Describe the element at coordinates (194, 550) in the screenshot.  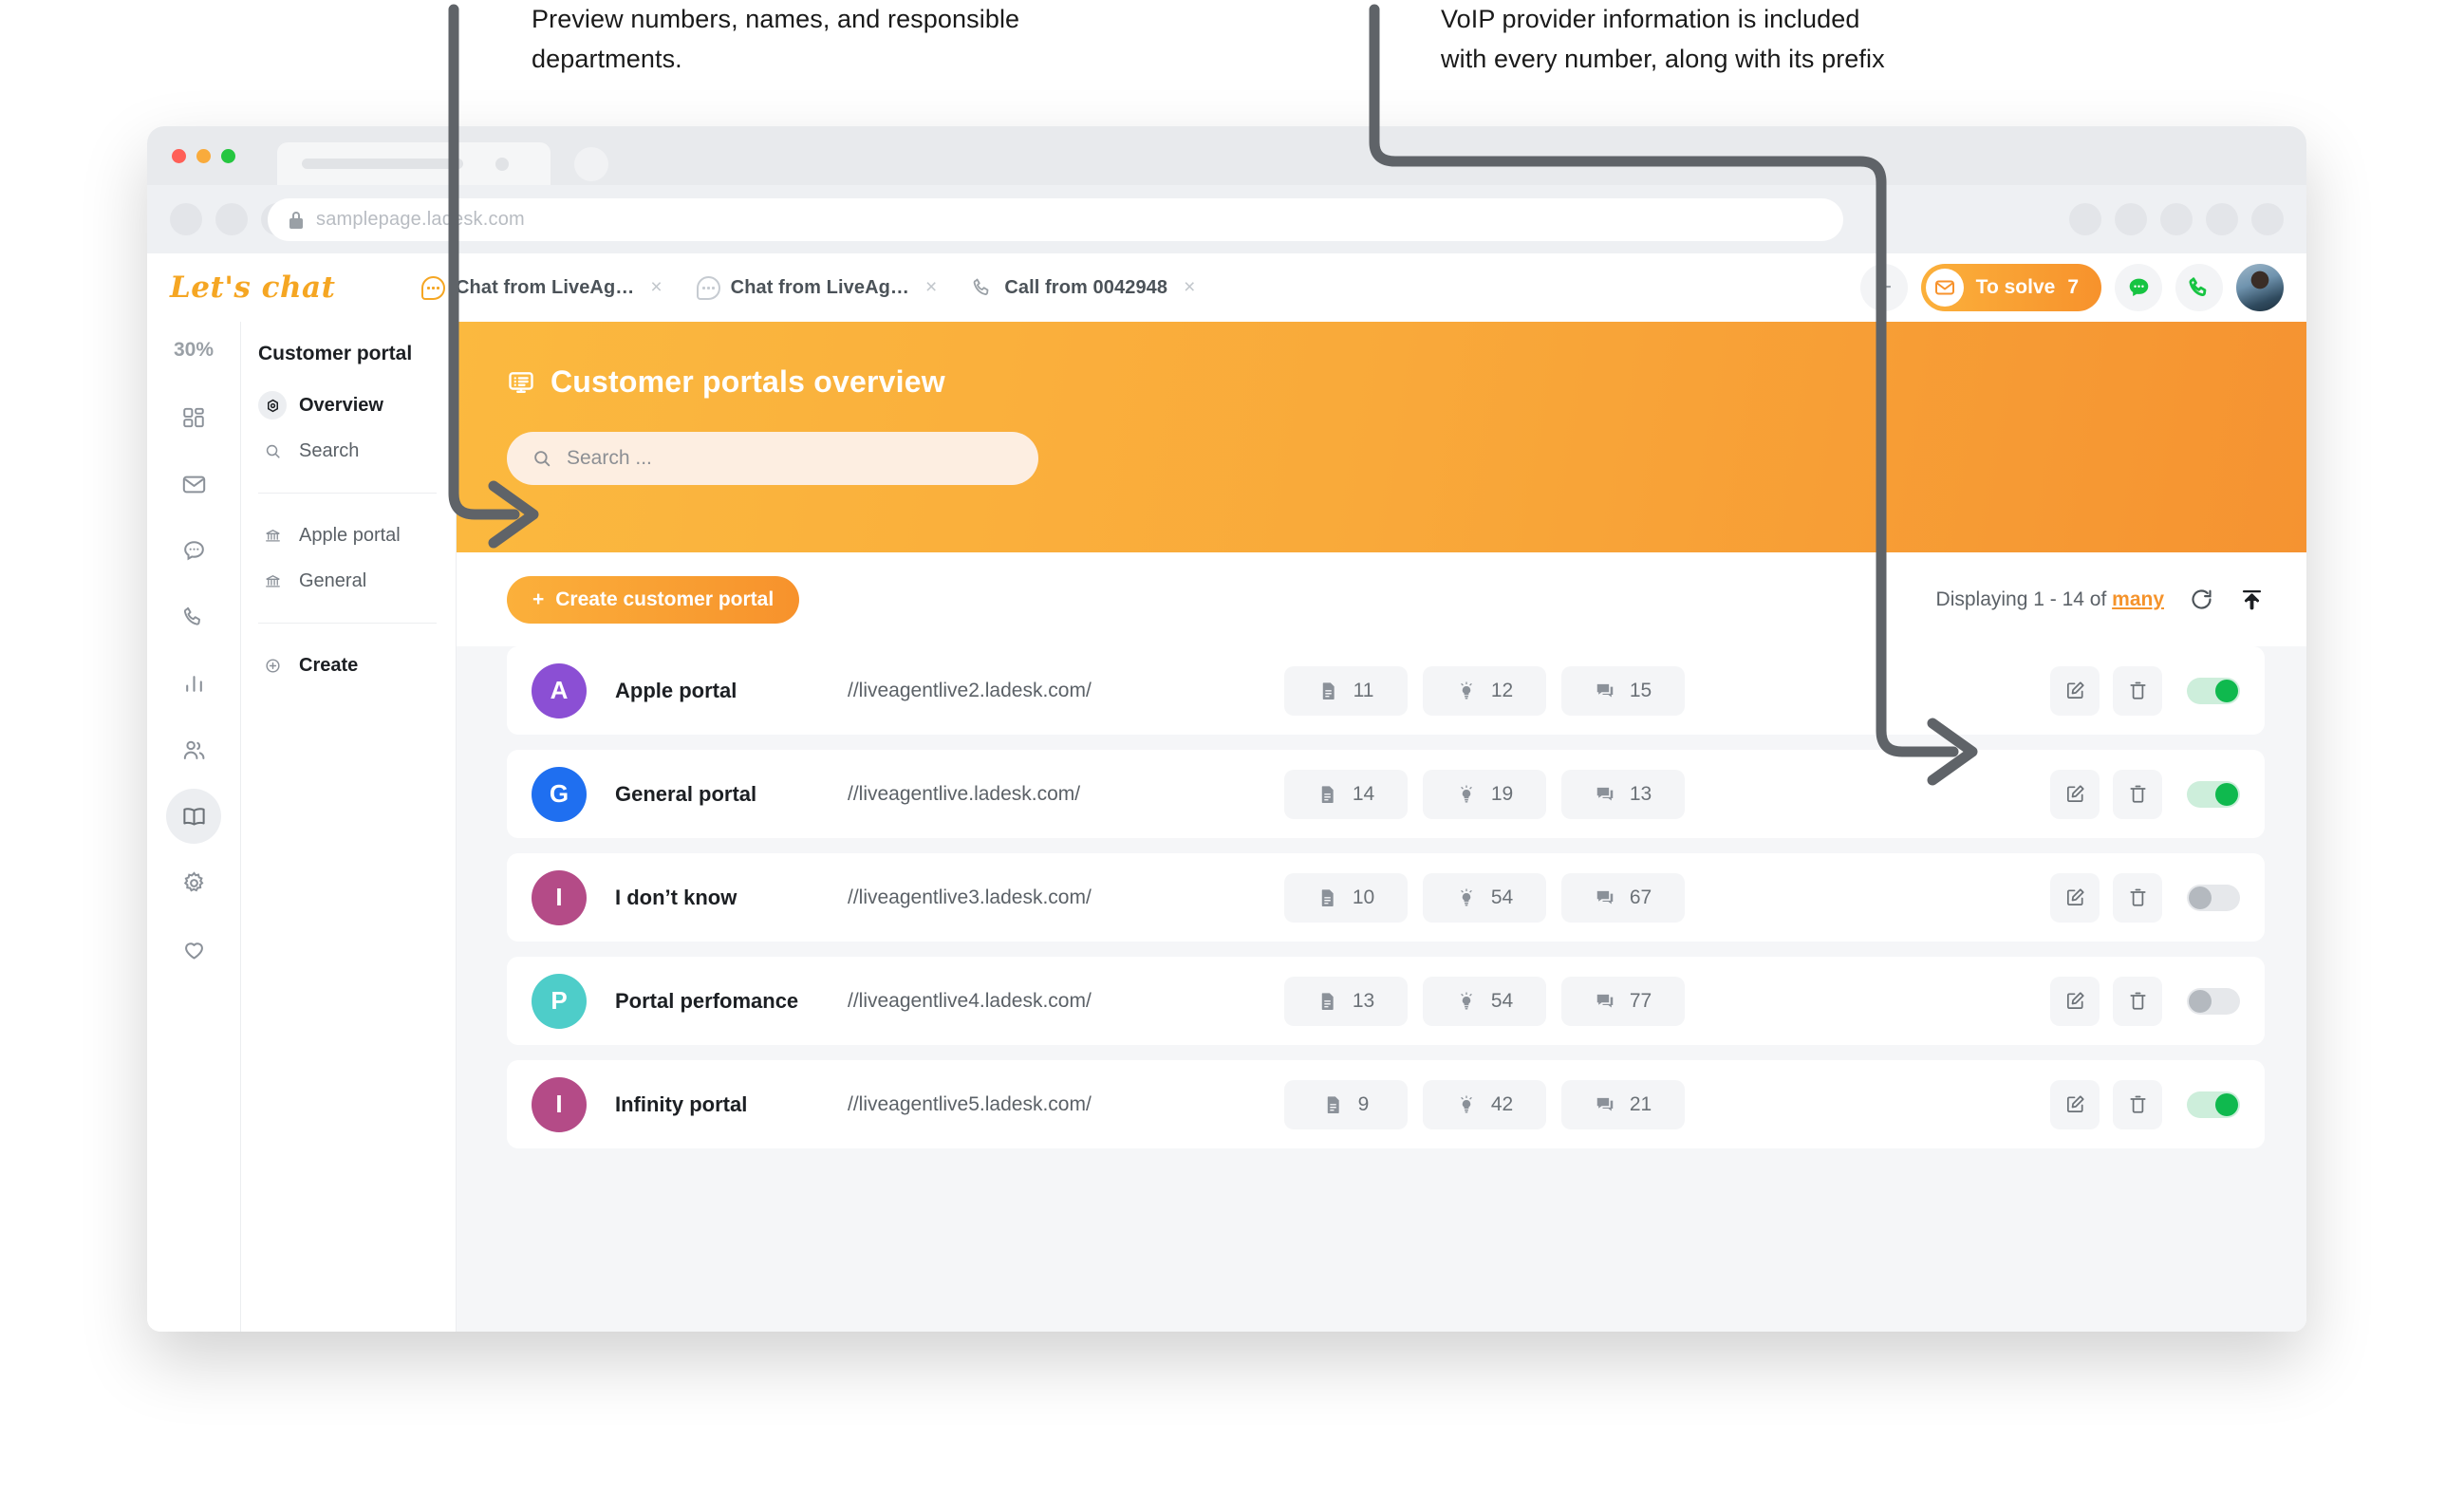
I see `sidebar-item-chat` at that location.